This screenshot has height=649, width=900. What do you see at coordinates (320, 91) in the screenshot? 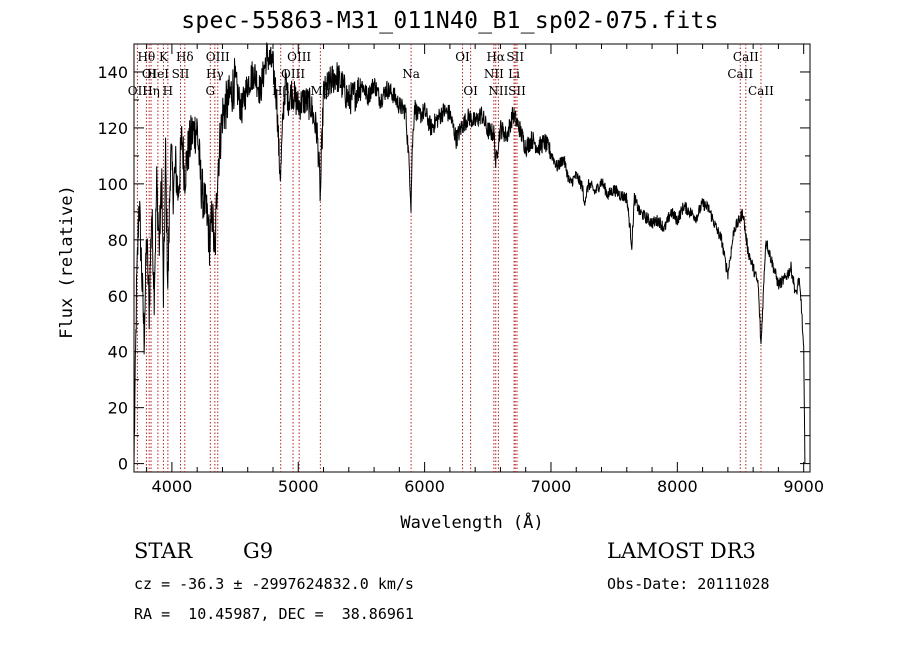
I see `spectral-line-label: Mg` at bounding box center [320, 91].